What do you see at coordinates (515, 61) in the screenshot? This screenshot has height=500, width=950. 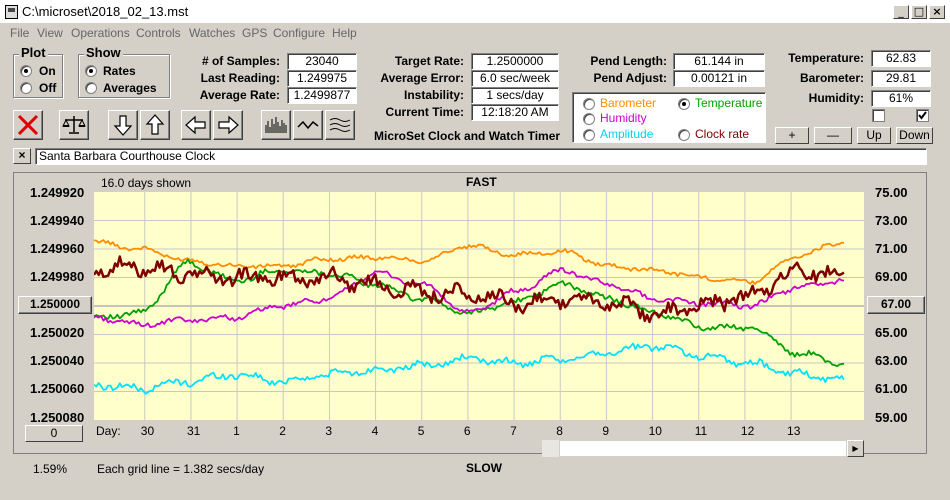 I see `target-rate-field: 1.2500000` at bounding box center [515, 61].